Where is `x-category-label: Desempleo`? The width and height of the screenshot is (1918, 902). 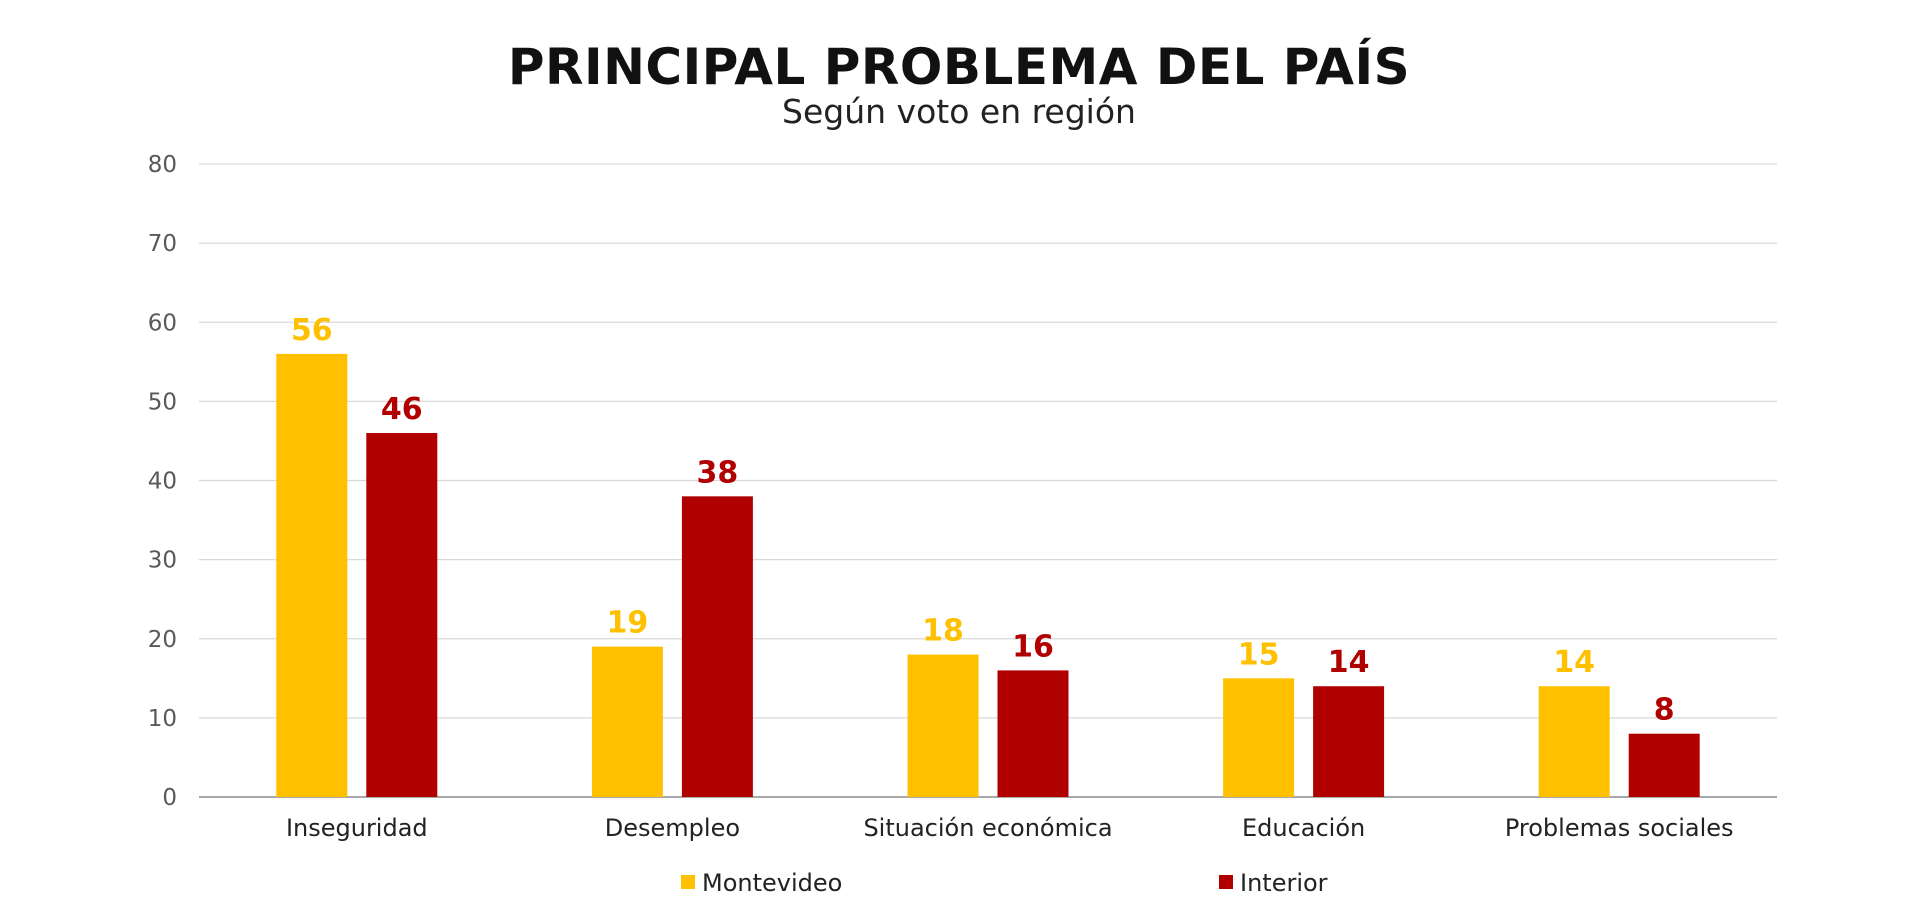 x-category-label: Desempleo is located at coordinates (672, 828).